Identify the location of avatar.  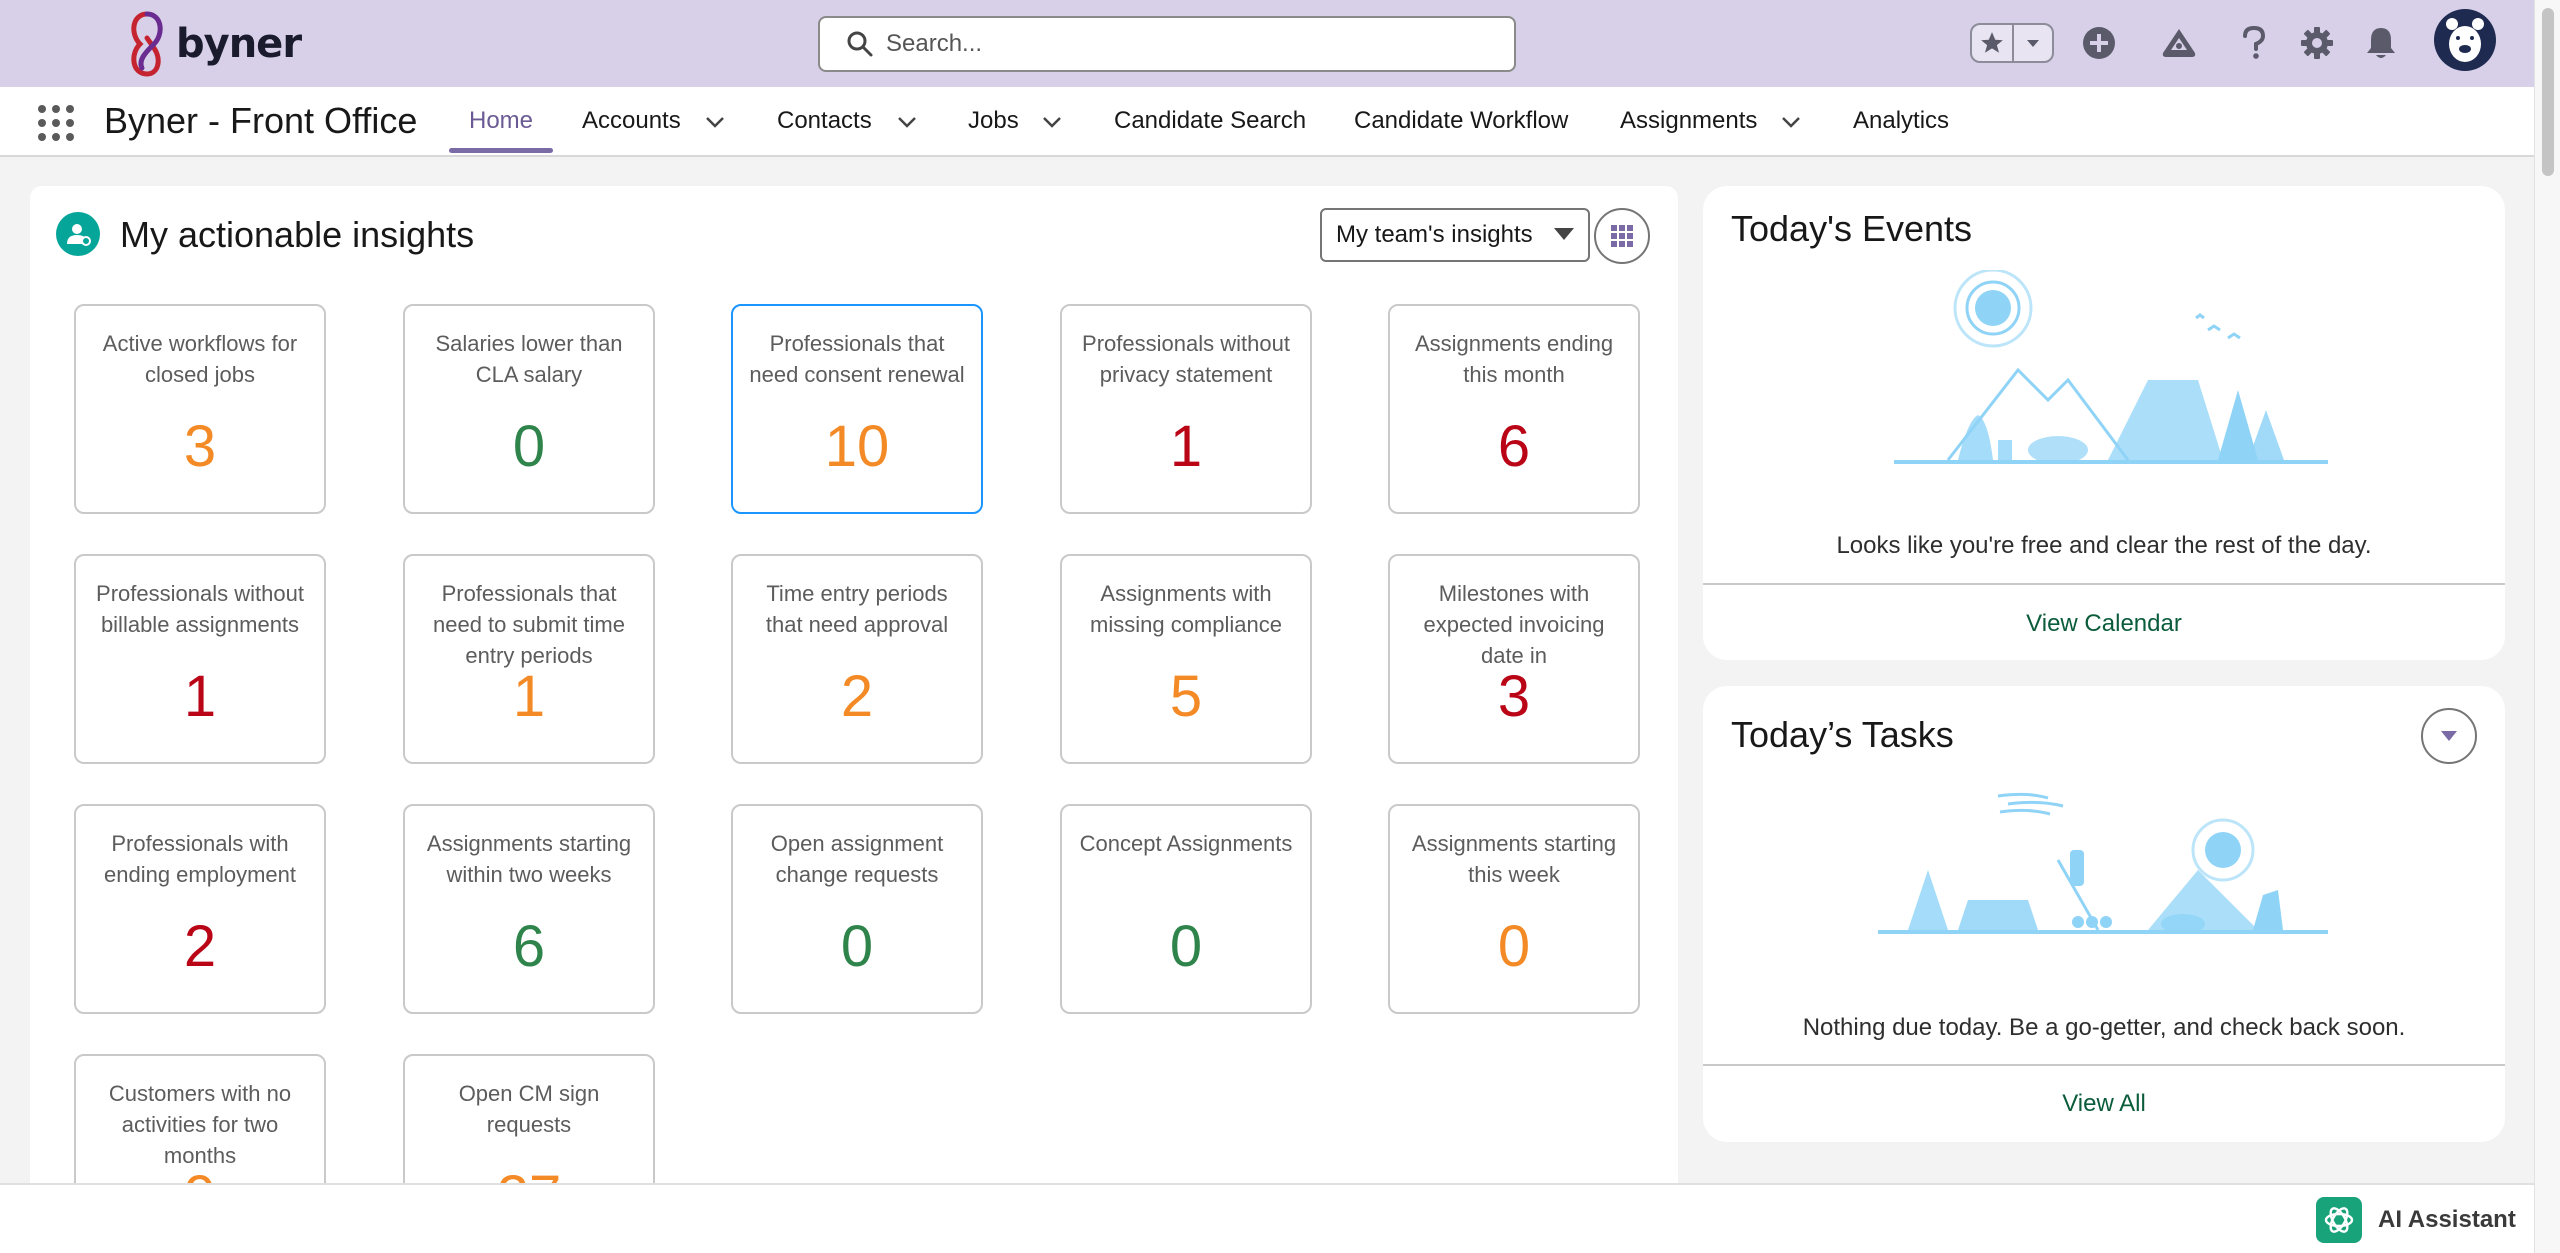
(2465, 40).